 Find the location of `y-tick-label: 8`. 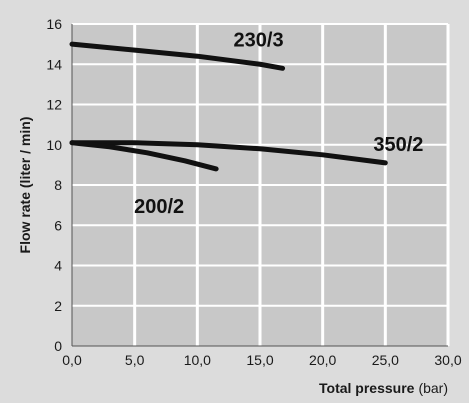

y-tick-label: 8 is located at coordinates (58, 185).